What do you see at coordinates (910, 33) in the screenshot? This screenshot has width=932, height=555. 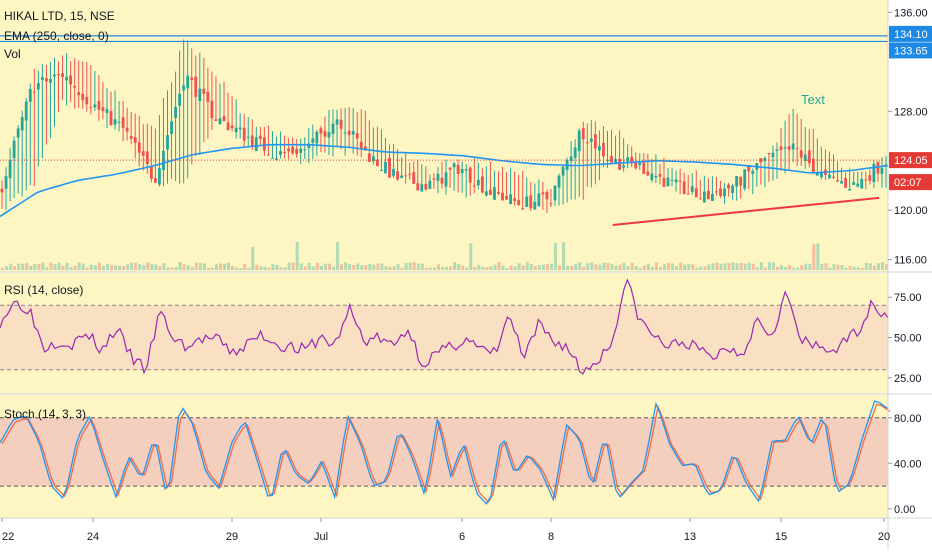 I see `price-tag` at bounding box center [910, 33].